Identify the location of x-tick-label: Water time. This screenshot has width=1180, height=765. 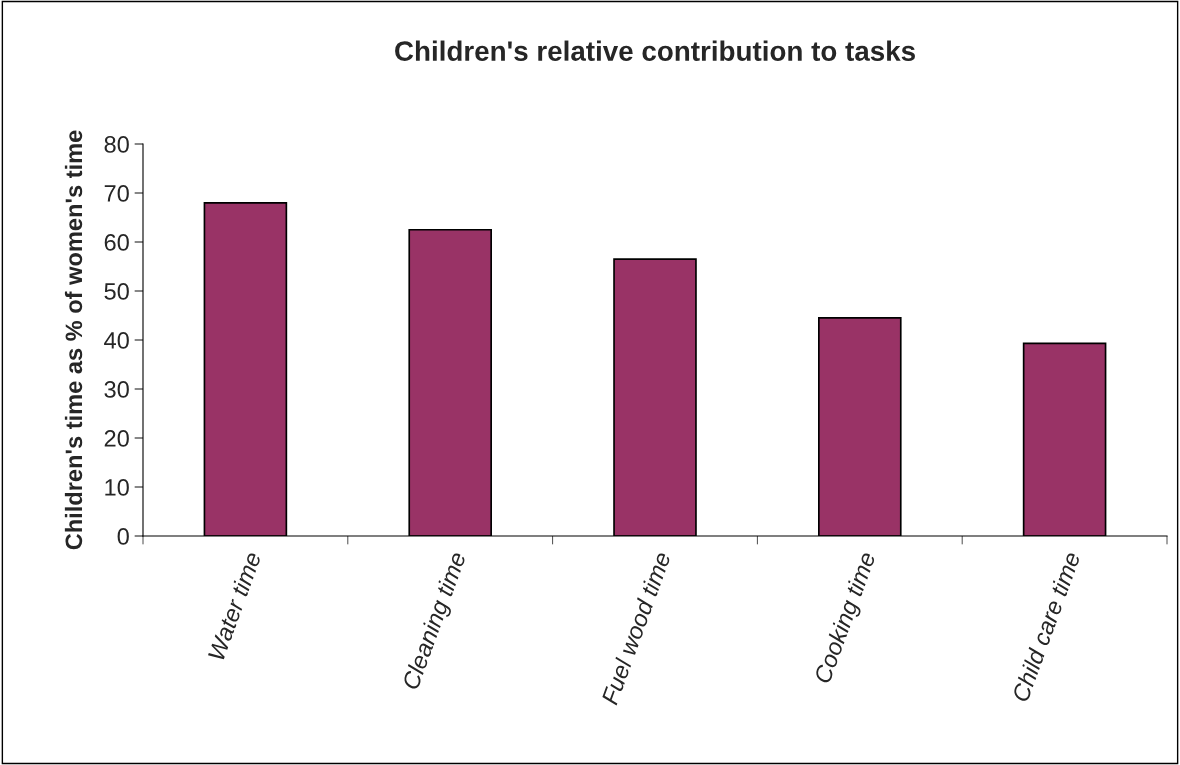
(234, 605).